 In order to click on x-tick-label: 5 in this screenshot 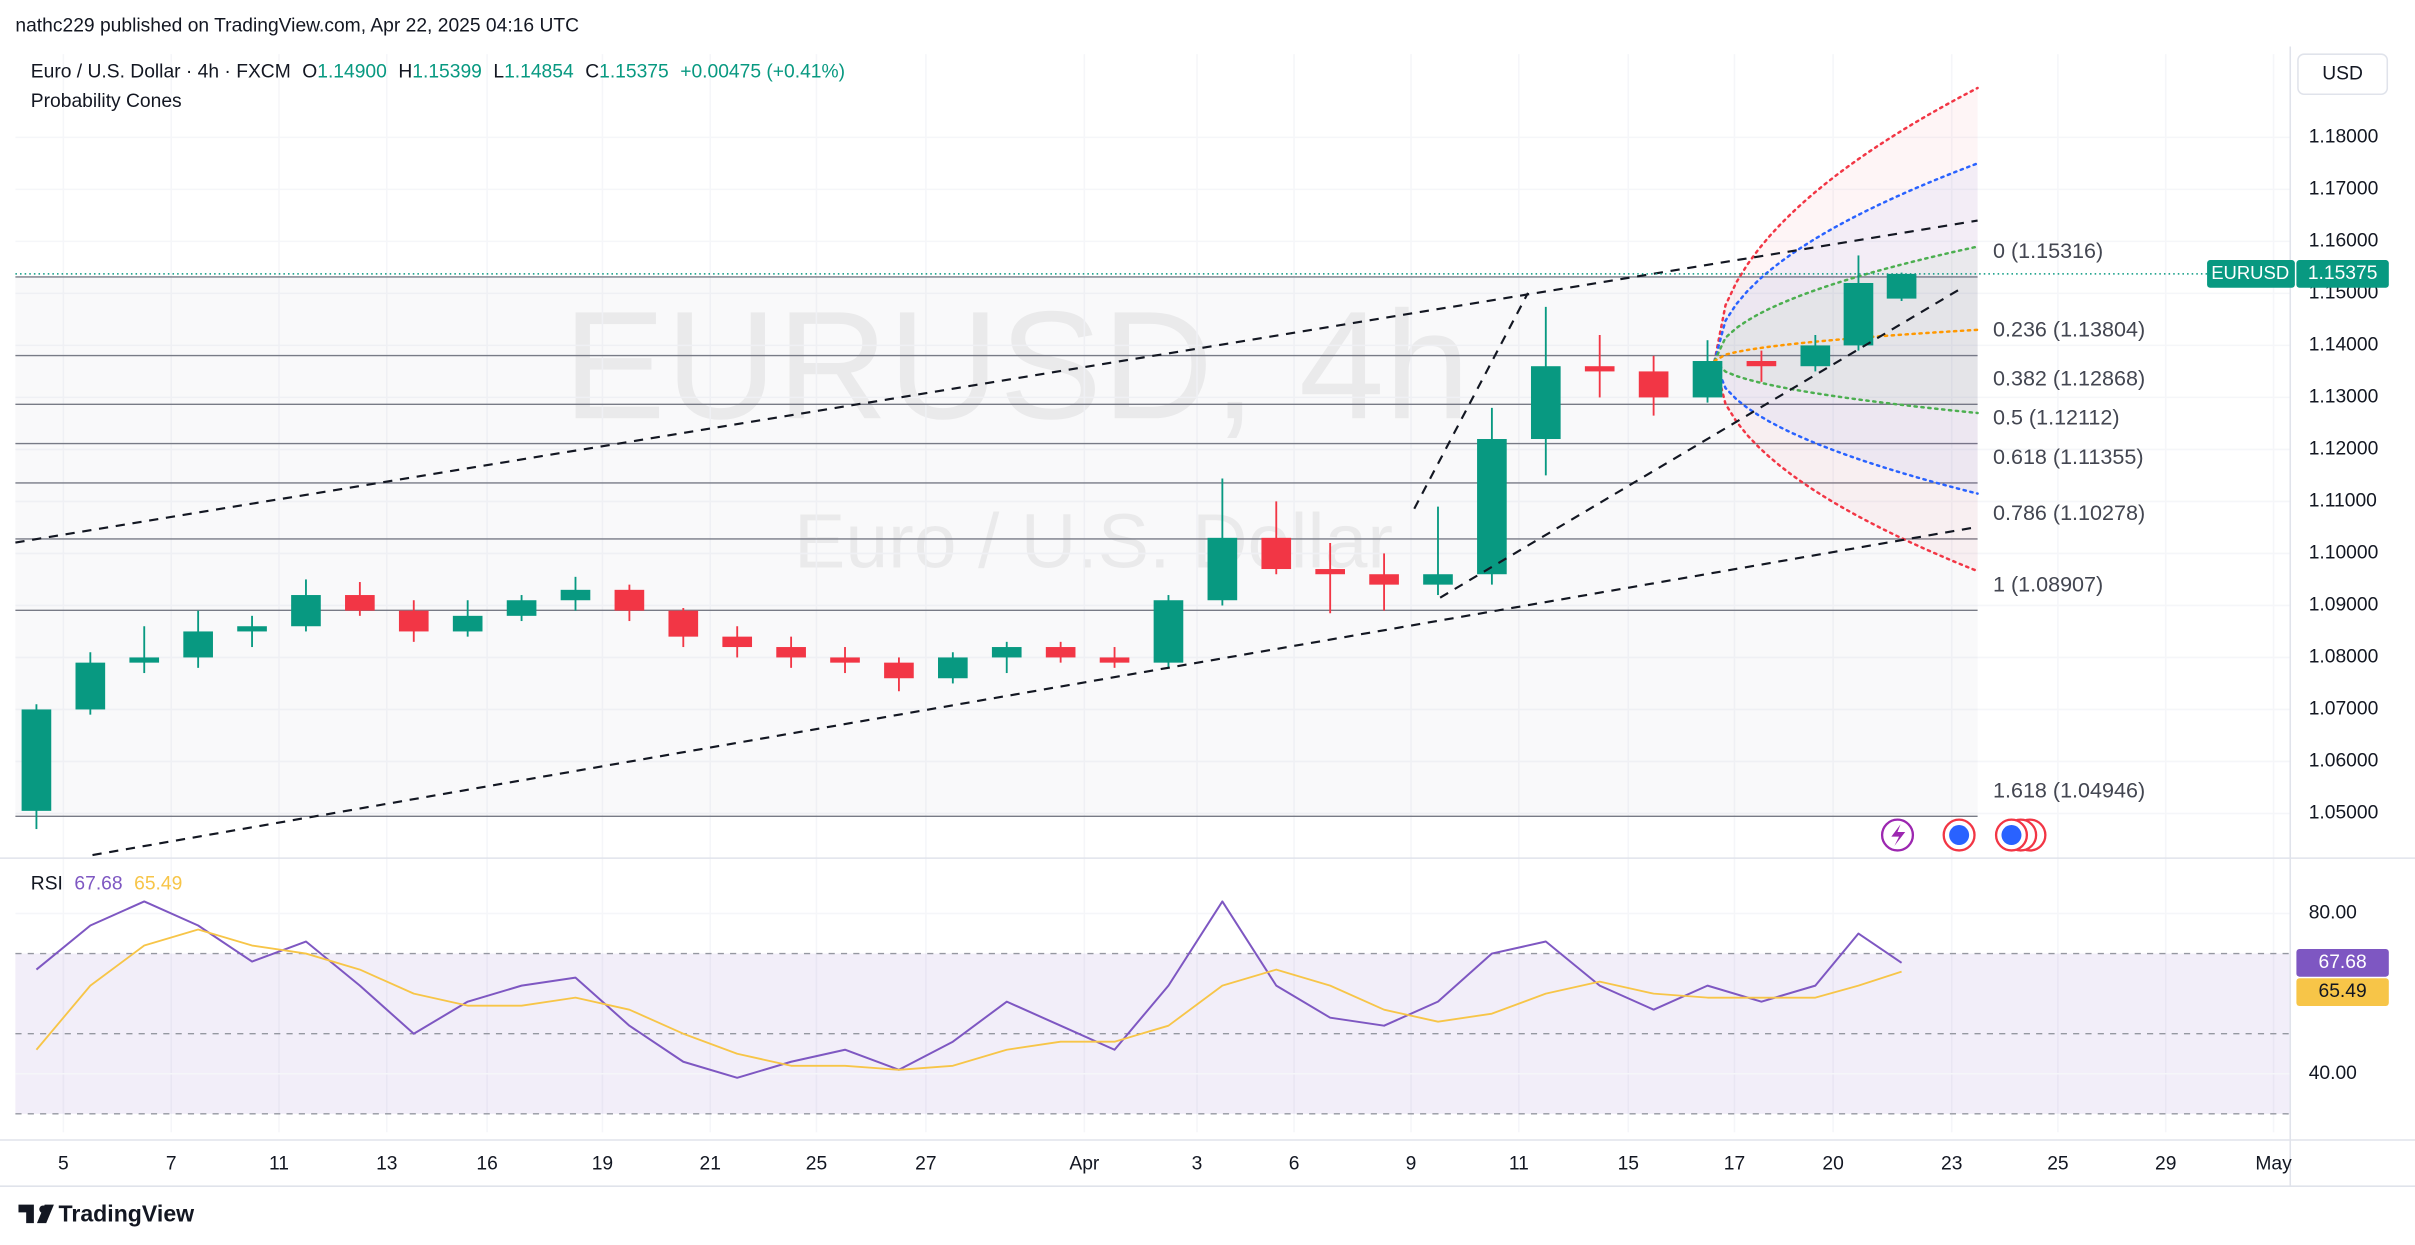, I will do `click(63, 1164)`.